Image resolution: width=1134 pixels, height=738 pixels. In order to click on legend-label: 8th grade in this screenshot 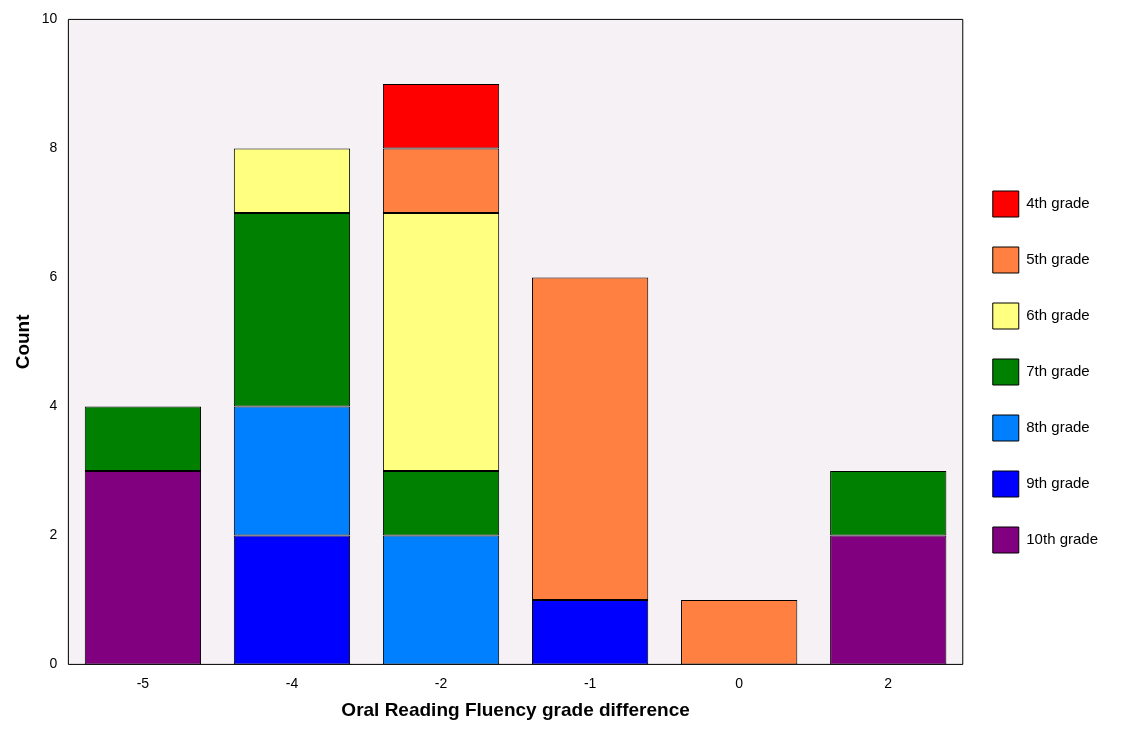, I will do `click(1058, 427)`.